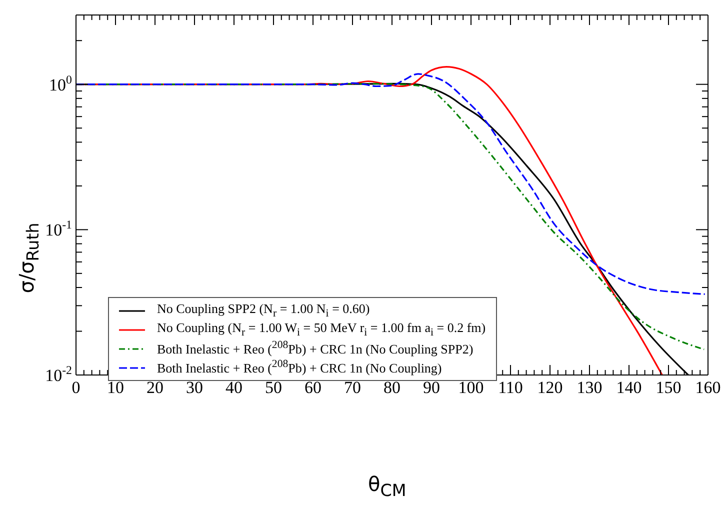 Image resolution: width=721 pixels, height=506 pixels. What do you see at coordinates (273, 387) in the screenshot?
I see `x-tick-label: 50` at bounding box center [273, 387].